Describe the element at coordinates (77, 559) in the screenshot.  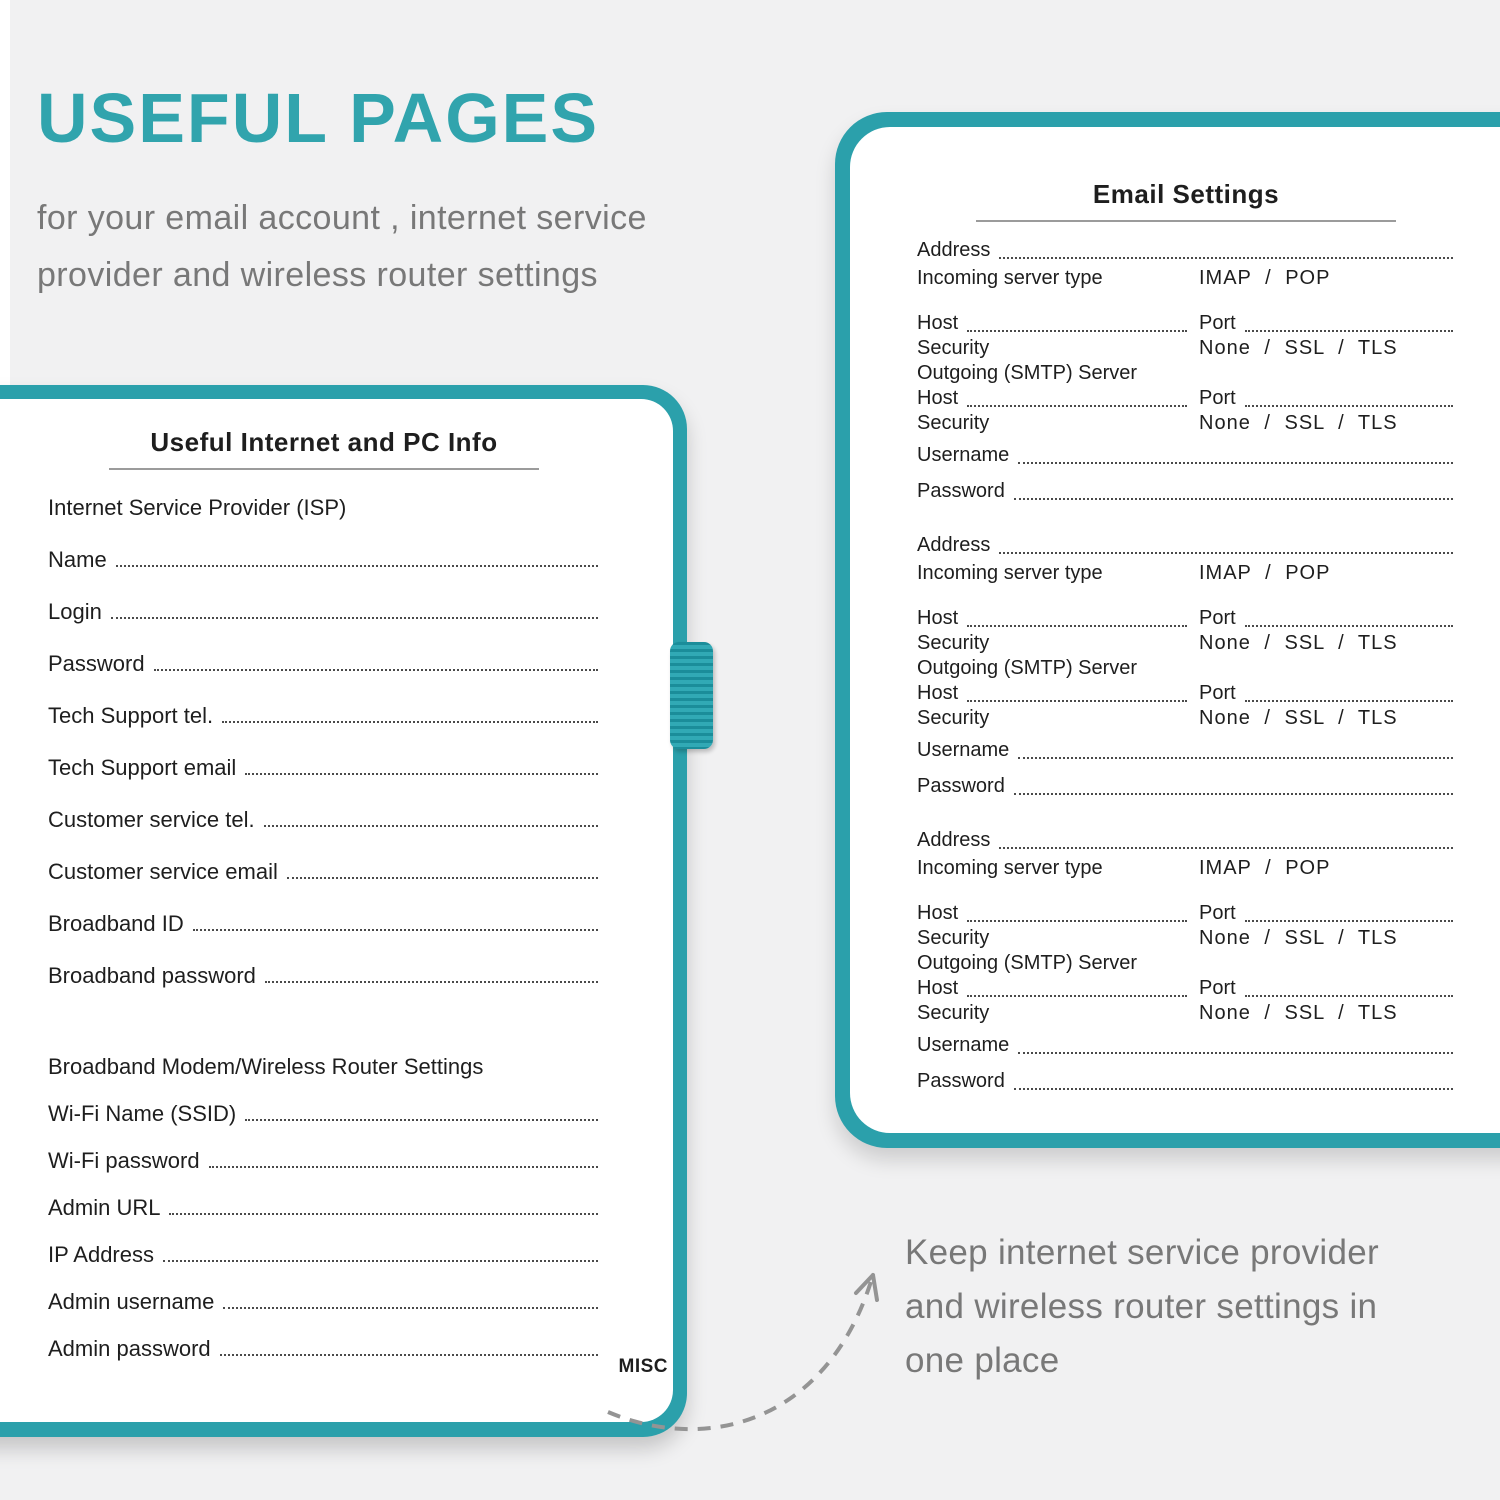
I see `field-label: Name` at that location.